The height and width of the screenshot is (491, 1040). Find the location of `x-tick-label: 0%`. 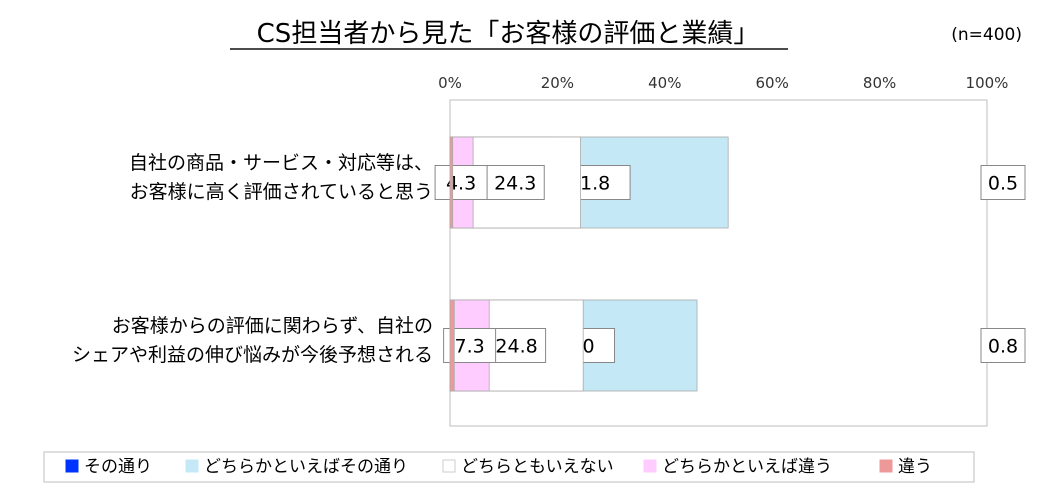

x-tick-label: 0% is located at coordinates (450, 83).